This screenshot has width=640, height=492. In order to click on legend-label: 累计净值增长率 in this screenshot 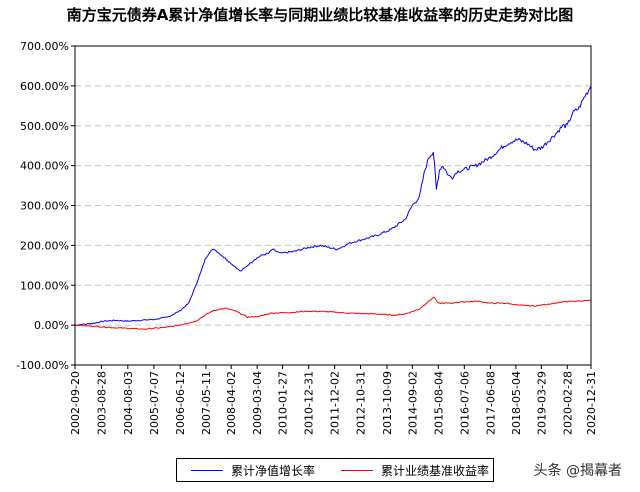, I will do `click(273, 471)`.